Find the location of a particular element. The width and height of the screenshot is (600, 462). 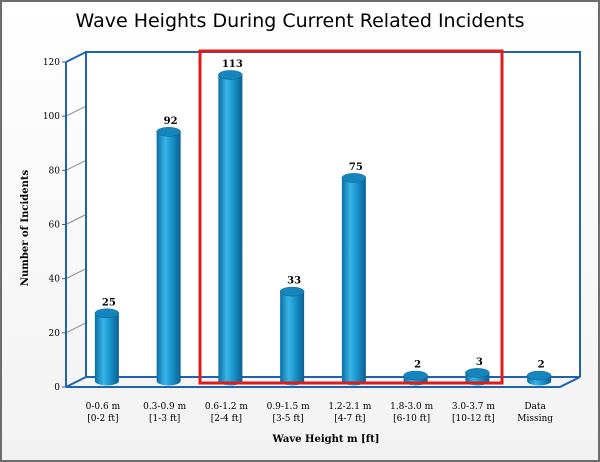

y-tick-label: 120 is located at coordinates (51, 63).